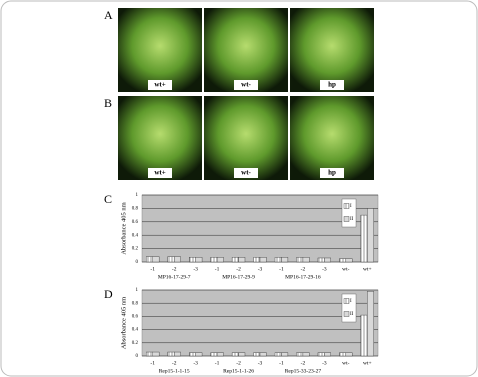  What do you see at coordinates (174, 371) in the screenshot?
I see `group-label: Rep15-1-1-15` at bounding box center [174, 371].